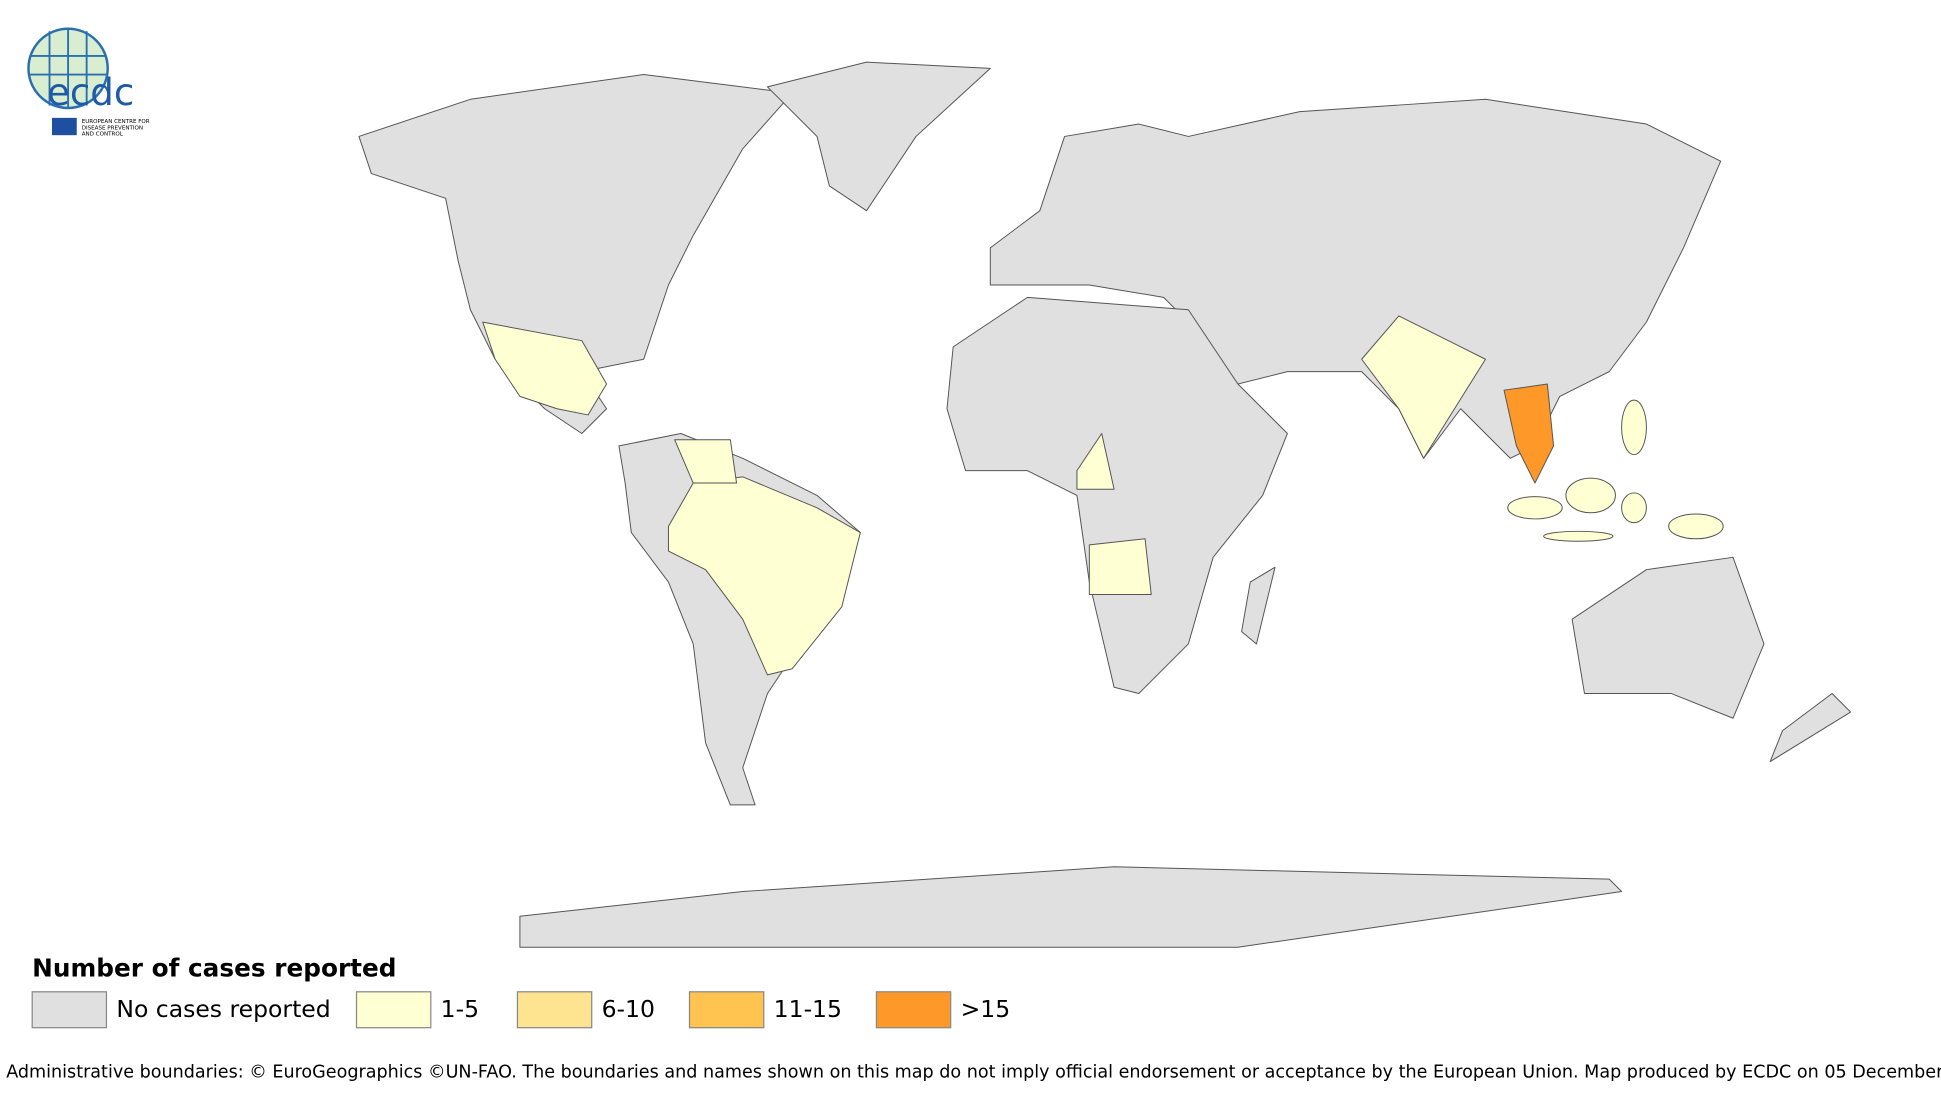 The height and width of the screenshot is (1101, 1941). I want to click on logo-text: AND CONTROL, so click(103, 134).